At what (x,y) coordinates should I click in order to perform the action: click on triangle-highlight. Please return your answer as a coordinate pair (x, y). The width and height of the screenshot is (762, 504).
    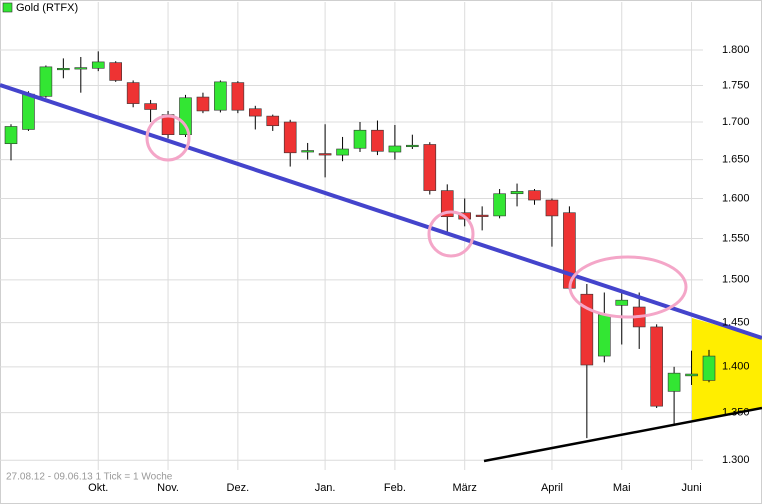
    Looking at the image, I should click on (727, 370).